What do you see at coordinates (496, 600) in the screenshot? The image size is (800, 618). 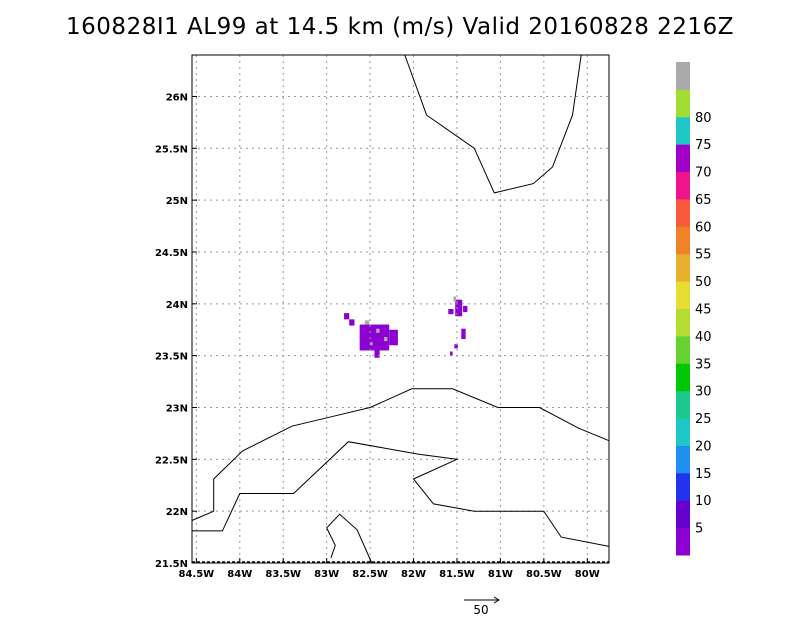 I see `vector-key-arrowhead` at bounding box center [496, 600].